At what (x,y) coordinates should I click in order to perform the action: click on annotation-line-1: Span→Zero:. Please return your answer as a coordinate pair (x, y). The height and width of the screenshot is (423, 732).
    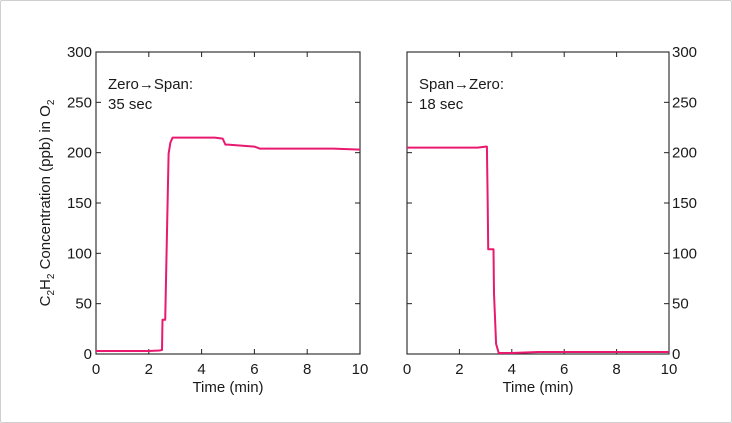
    Looking at the image, I should click on (461, 84).